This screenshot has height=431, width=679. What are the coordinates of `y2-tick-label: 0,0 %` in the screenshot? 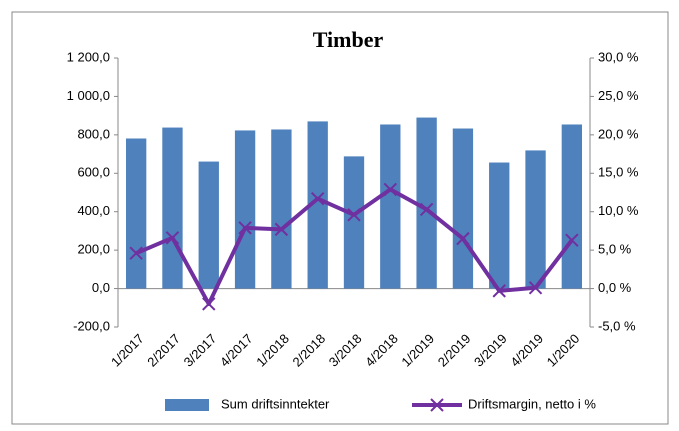 It's located at (615, 287).